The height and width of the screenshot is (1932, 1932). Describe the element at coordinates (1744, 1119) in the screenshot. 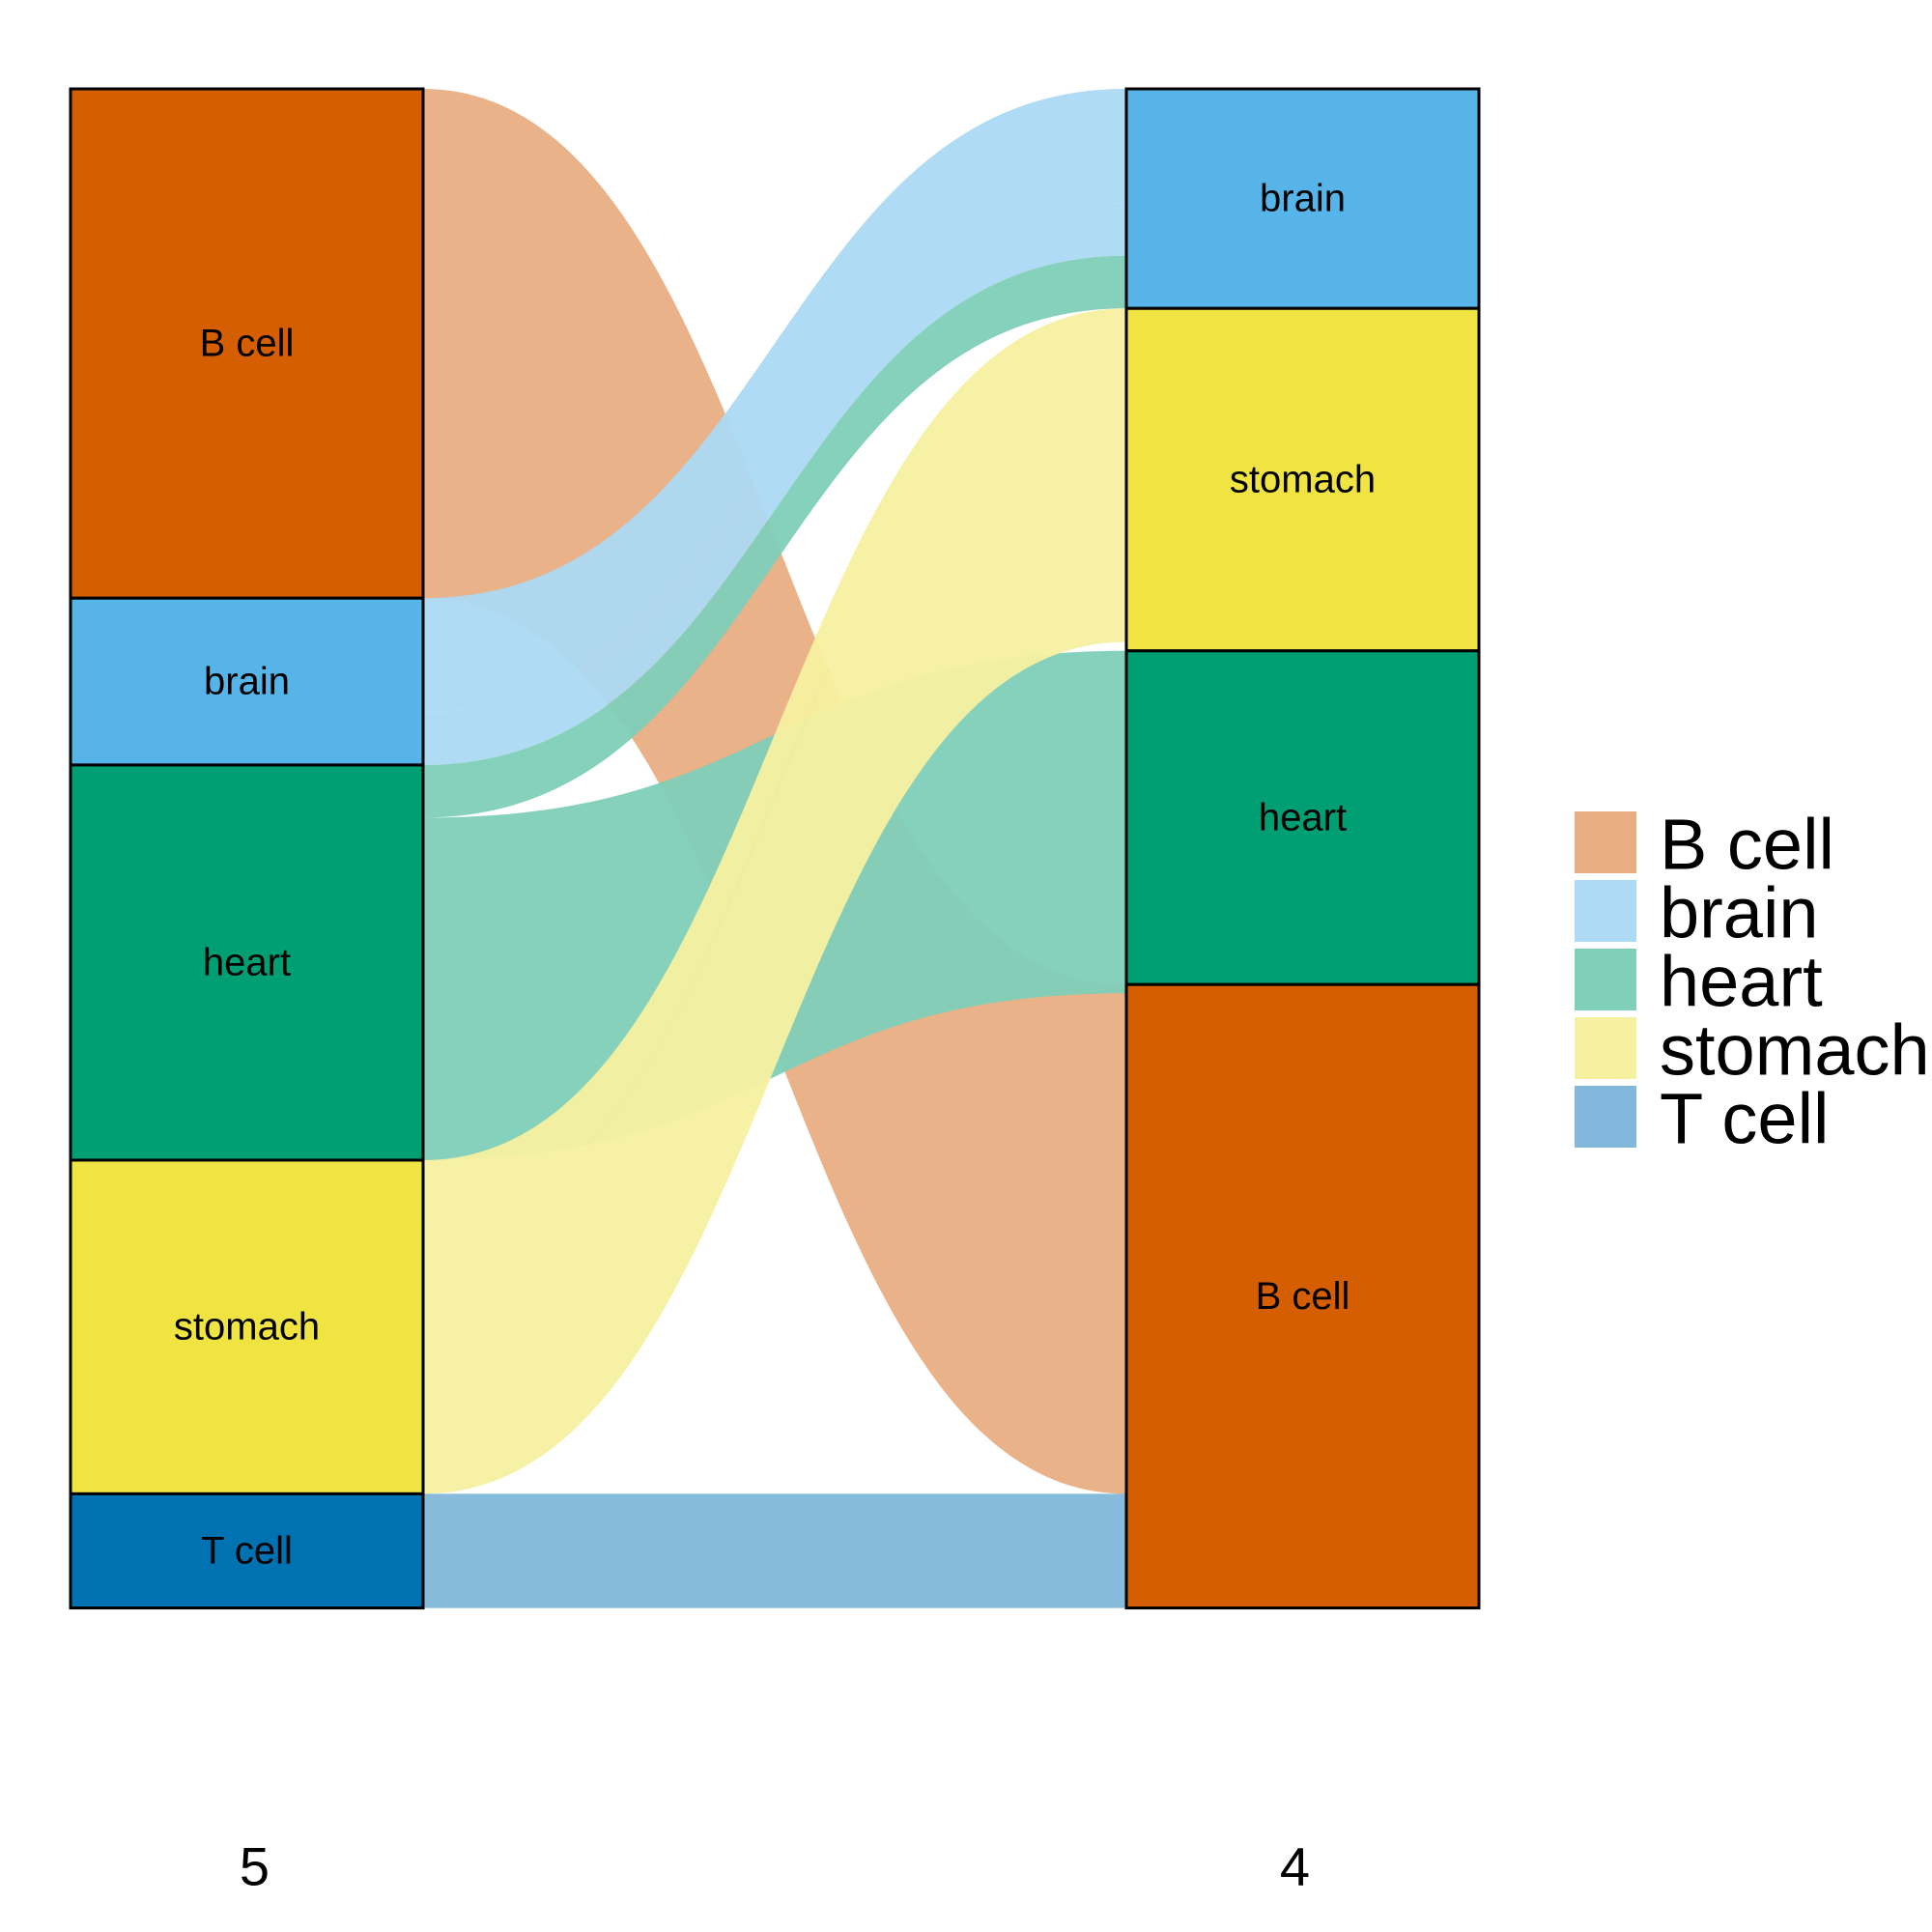

I see `legend-label-t-cell: T cell` at that location.